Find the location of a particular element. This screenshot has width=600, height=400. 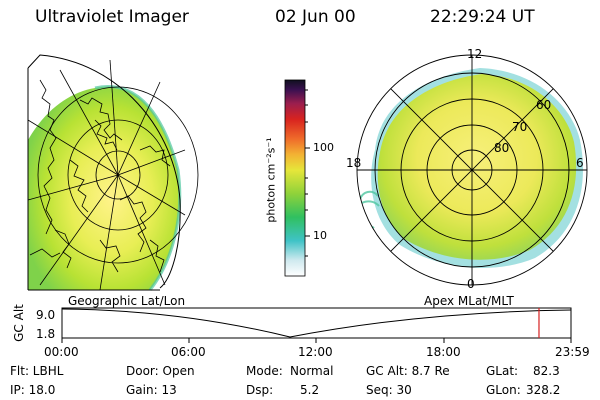

glon-value: 328.2 is located at coordinates (543, 390).